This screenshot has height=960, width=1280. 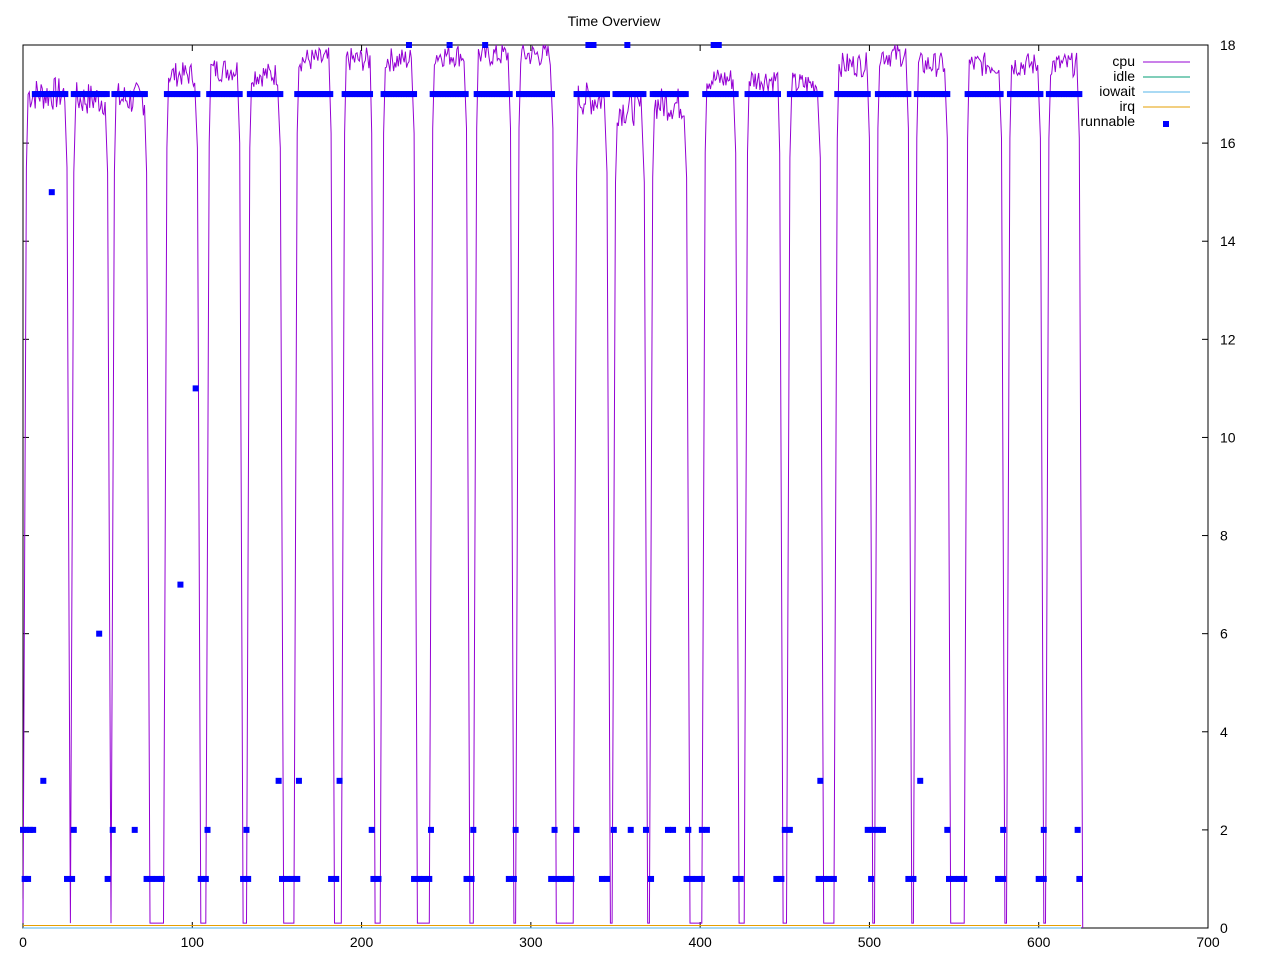 What do you see at coordinates (1166, 124) in the screenshot?
I see `legend-swatch-runnable` at bounding box center [1166, 124].